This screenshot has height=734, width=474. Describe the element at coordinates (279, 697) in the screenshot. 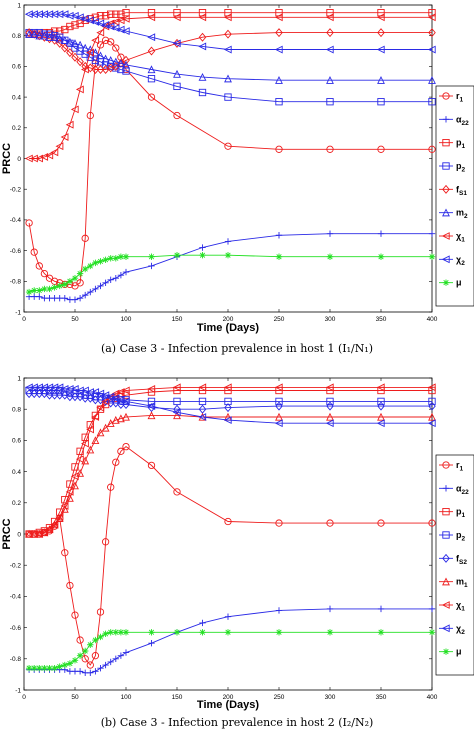

I see `x-tick-label: 250` at that location.